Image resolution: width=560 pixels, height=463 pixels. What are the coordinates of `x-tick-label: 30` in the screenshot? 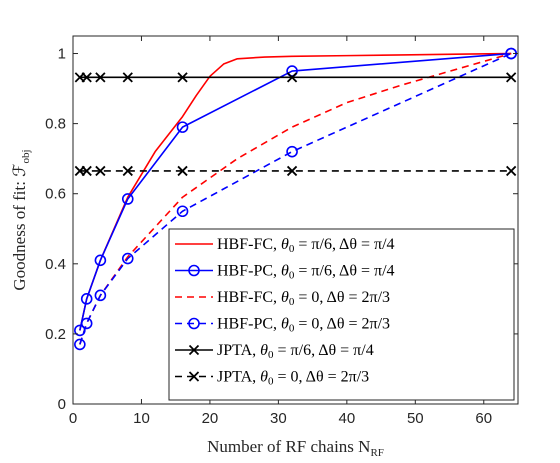 It's located at (278, 418).